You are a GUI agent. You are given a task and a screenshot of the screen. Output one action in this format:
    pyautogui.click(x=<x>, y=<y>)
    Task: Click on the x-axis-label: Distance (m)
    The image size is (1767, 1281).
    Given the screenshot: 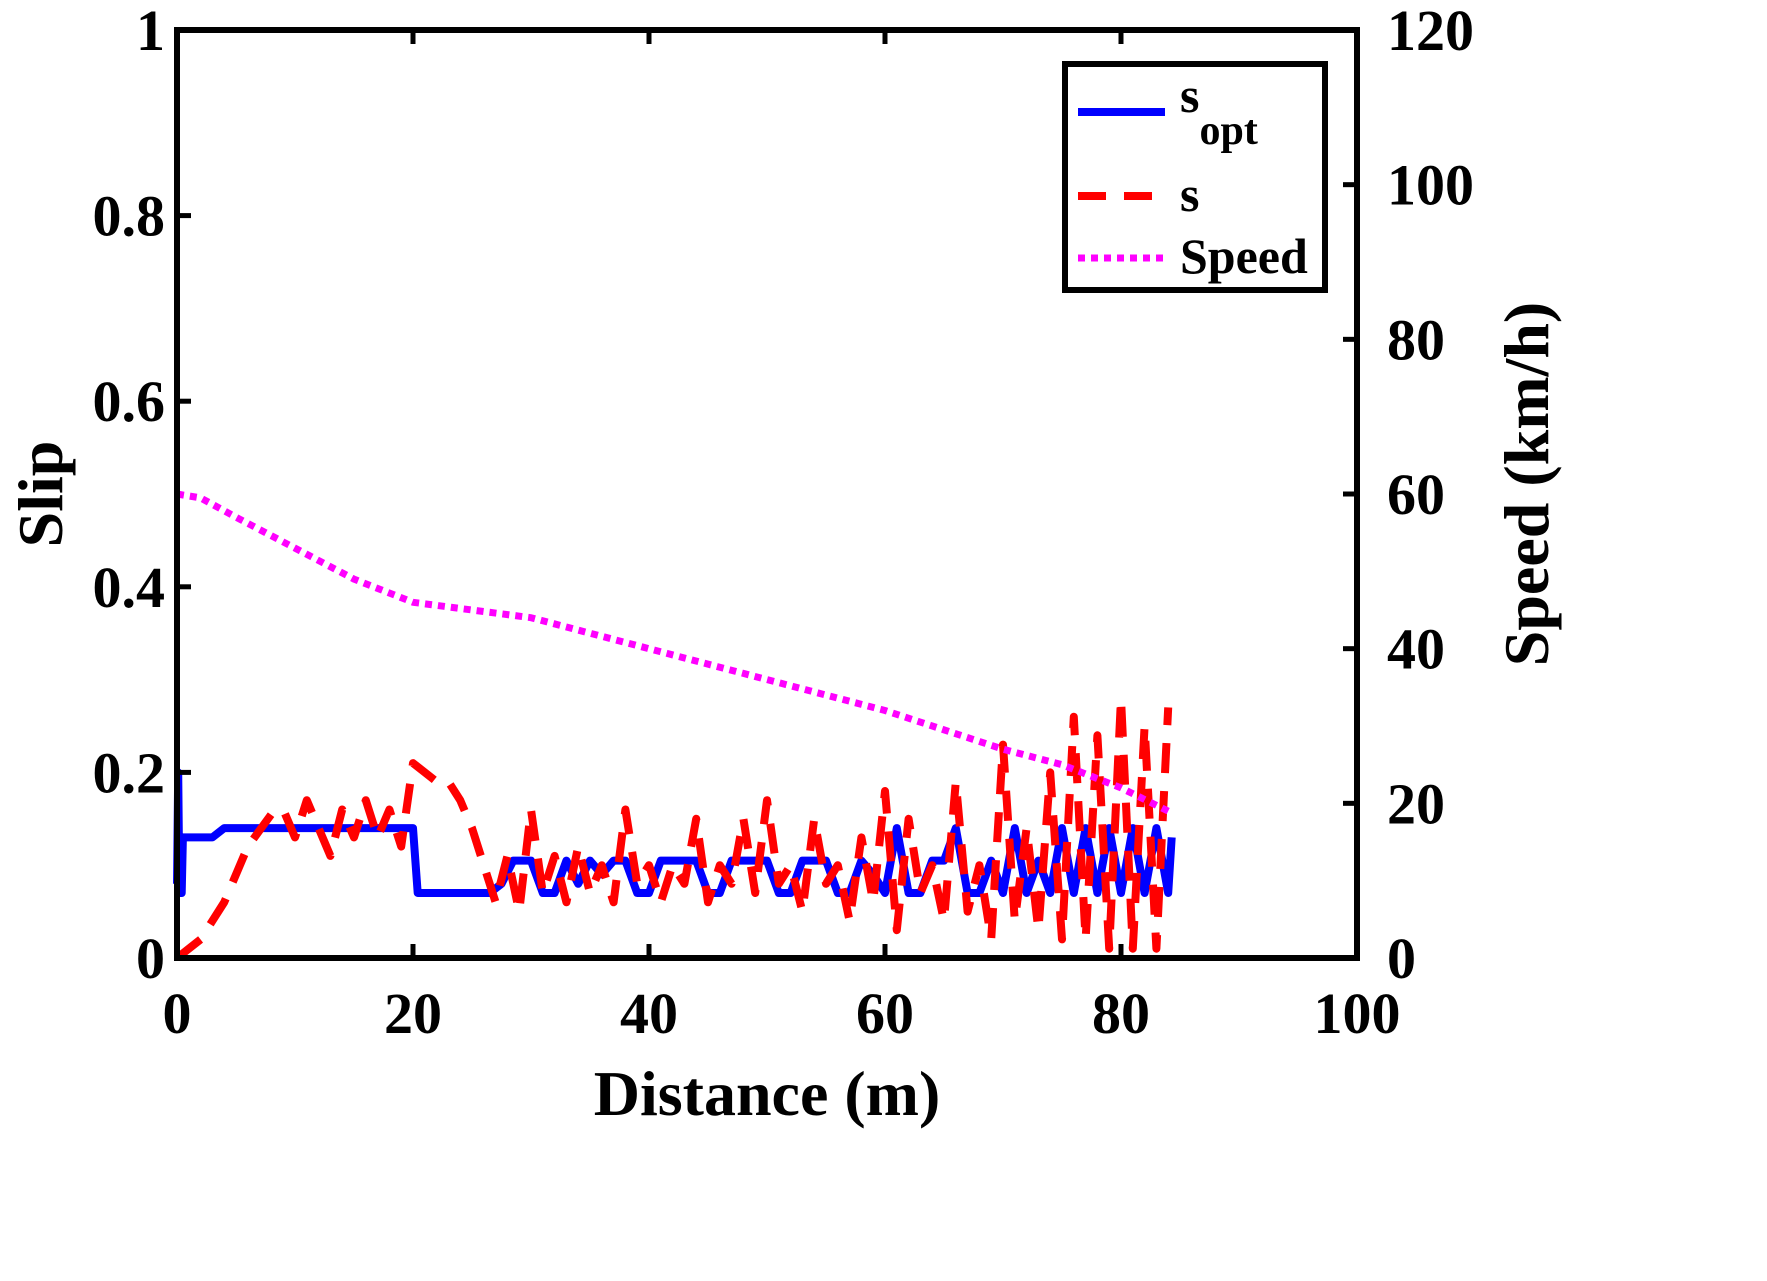 What is the action you would take?
    pyautogui.click(x=767, y=1093)
    